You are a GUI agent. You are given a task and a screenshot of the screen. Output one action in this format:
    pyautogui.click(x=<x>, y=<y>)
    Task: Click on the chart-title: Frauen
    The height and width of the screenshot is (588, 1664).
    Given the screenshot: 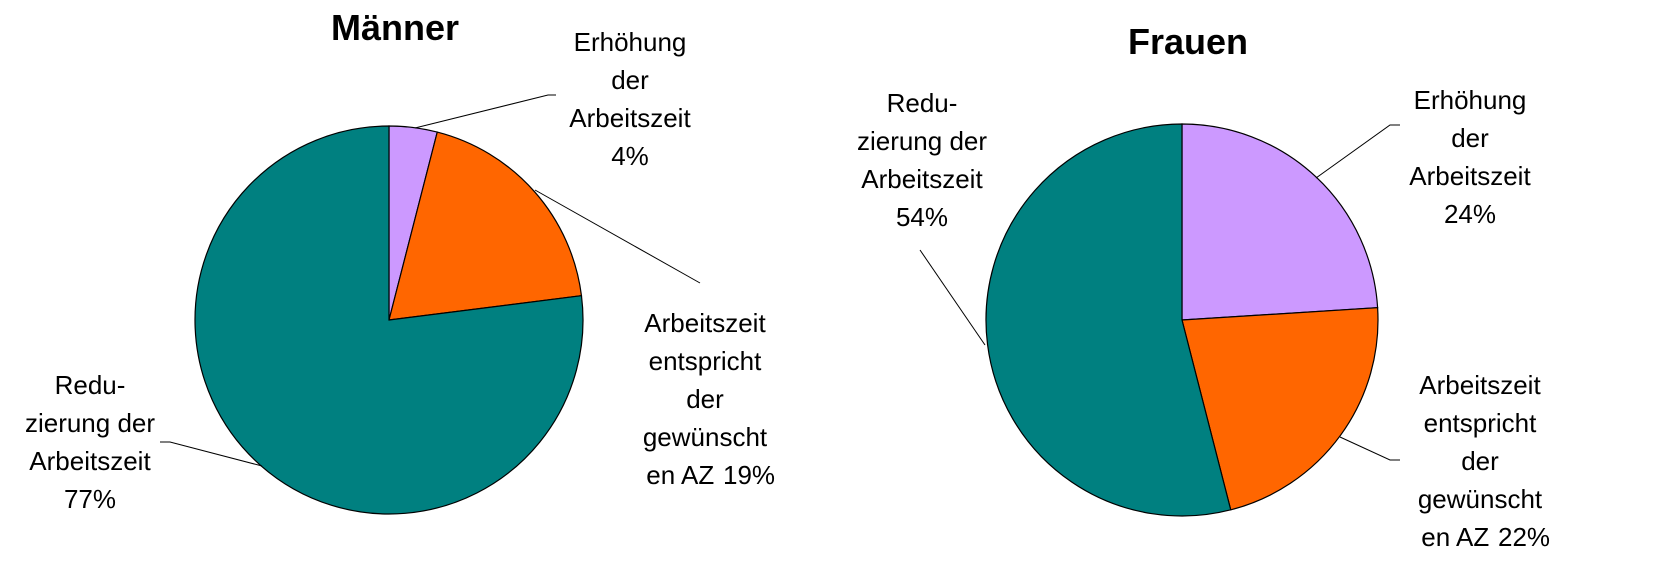 What is the action you would take?
    pyautogui.click(x=1188, y=41)
    